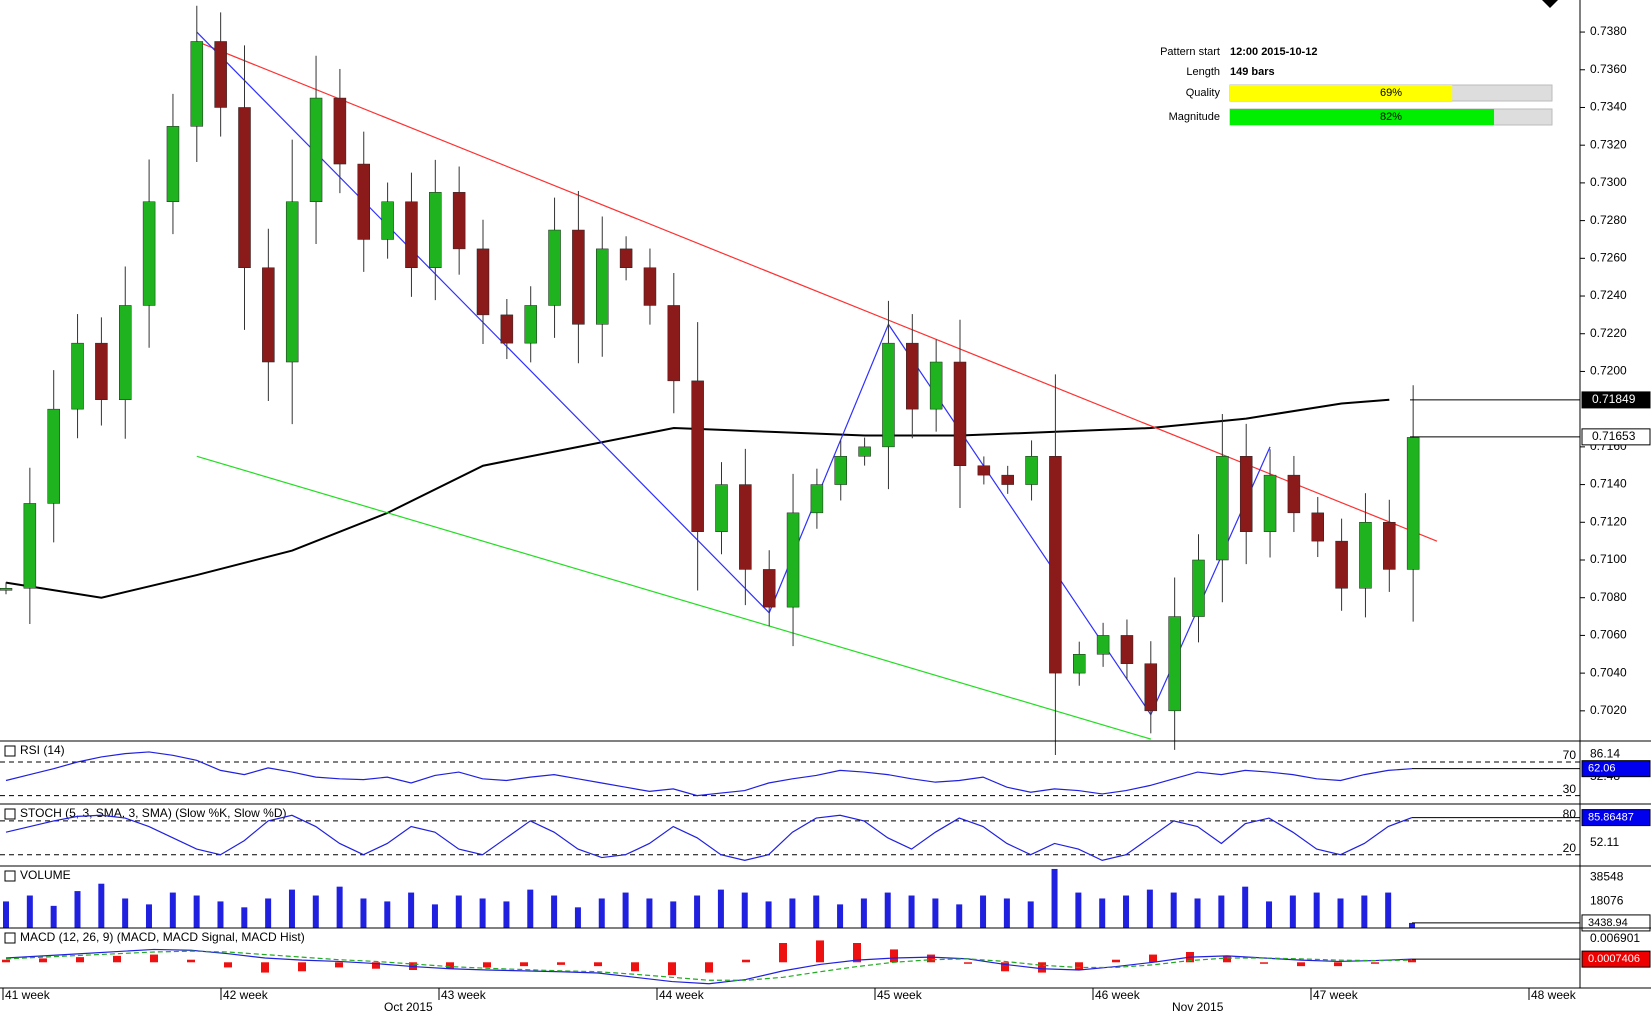 Image resolution: width=1651 pixels, height=1019 pixels. I want to click on y-tick-label: 38548, so click(1607, 876).